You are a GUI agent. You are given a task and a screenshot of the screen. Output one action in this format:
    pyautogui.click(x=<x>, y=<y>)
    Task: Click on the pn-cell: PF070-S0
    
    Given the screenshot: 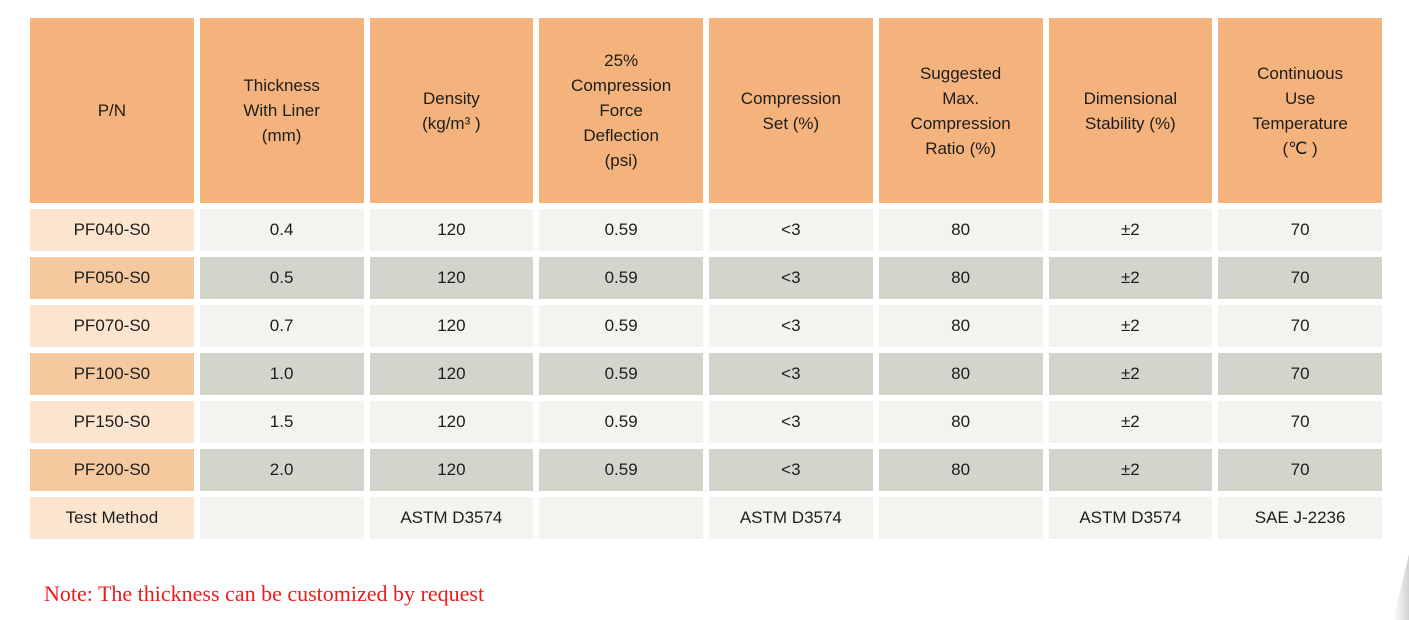 What is the action you would take?
    pyautogui.click(x=112, y=326)
    